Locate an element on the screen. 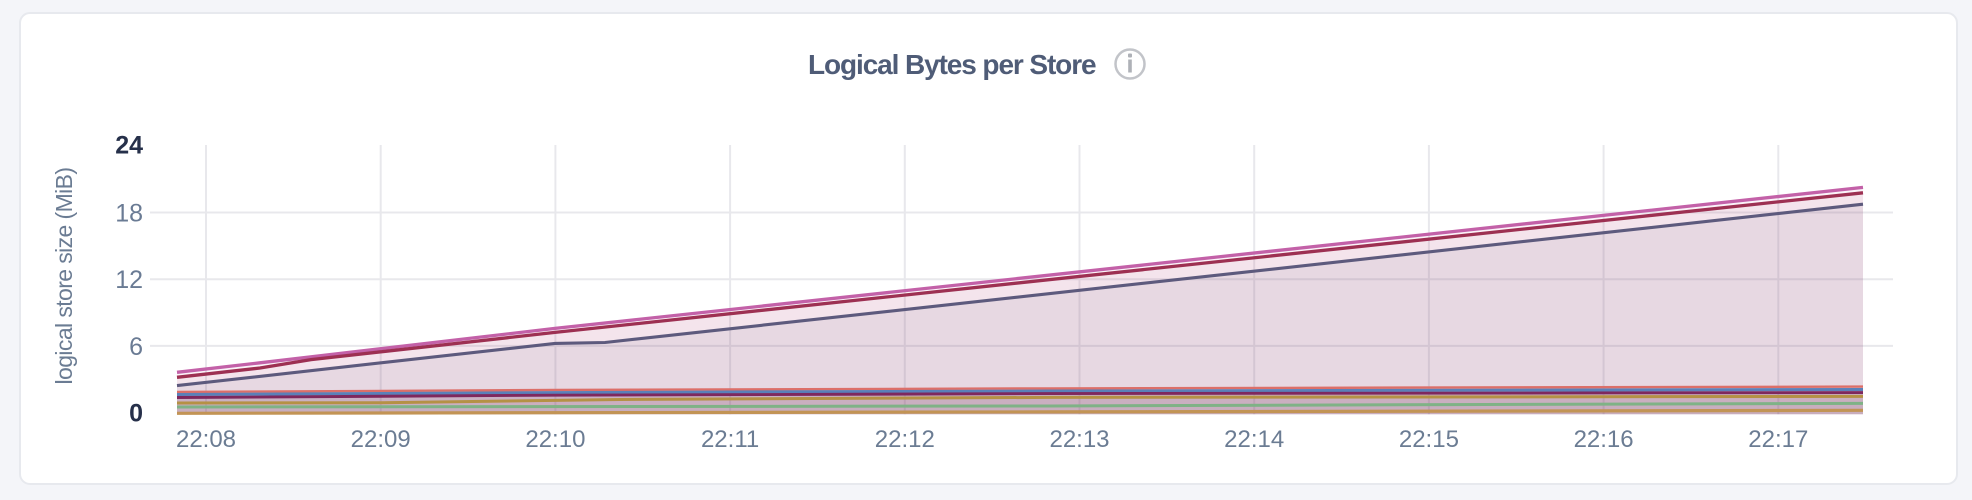 Image resolution: width=1972 pixels, height=500 pixels. svg-text: 22:16 is located at coordinates (1604, 439).